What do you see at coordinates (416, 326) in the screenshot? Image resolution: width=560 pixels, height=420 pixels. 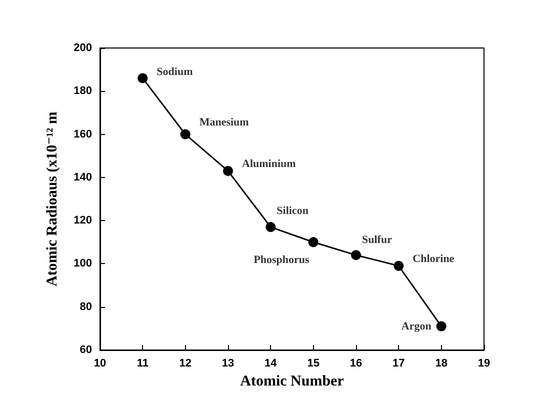 I see `annotation: Argon` at bounding box center [416, 326].